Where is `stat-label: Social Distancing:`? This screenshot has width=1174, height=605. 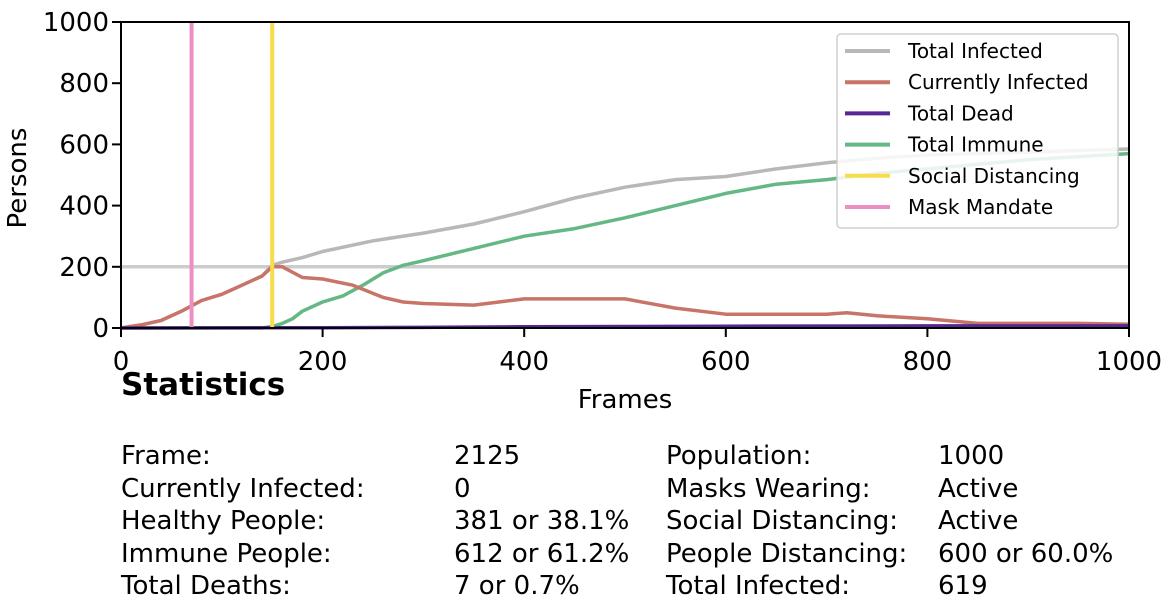
stat-label: Social Distancing: is located at coordinates (782, 521).